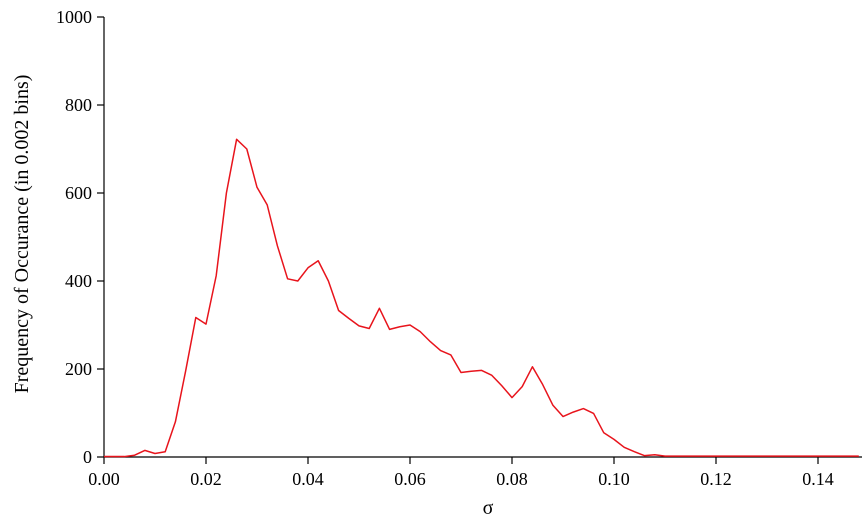 This screenshot has height=519, width=862. Describe the element at coordinates (716, 479) in the screenshot. I see `x-tick-label: 0.12` at that location.